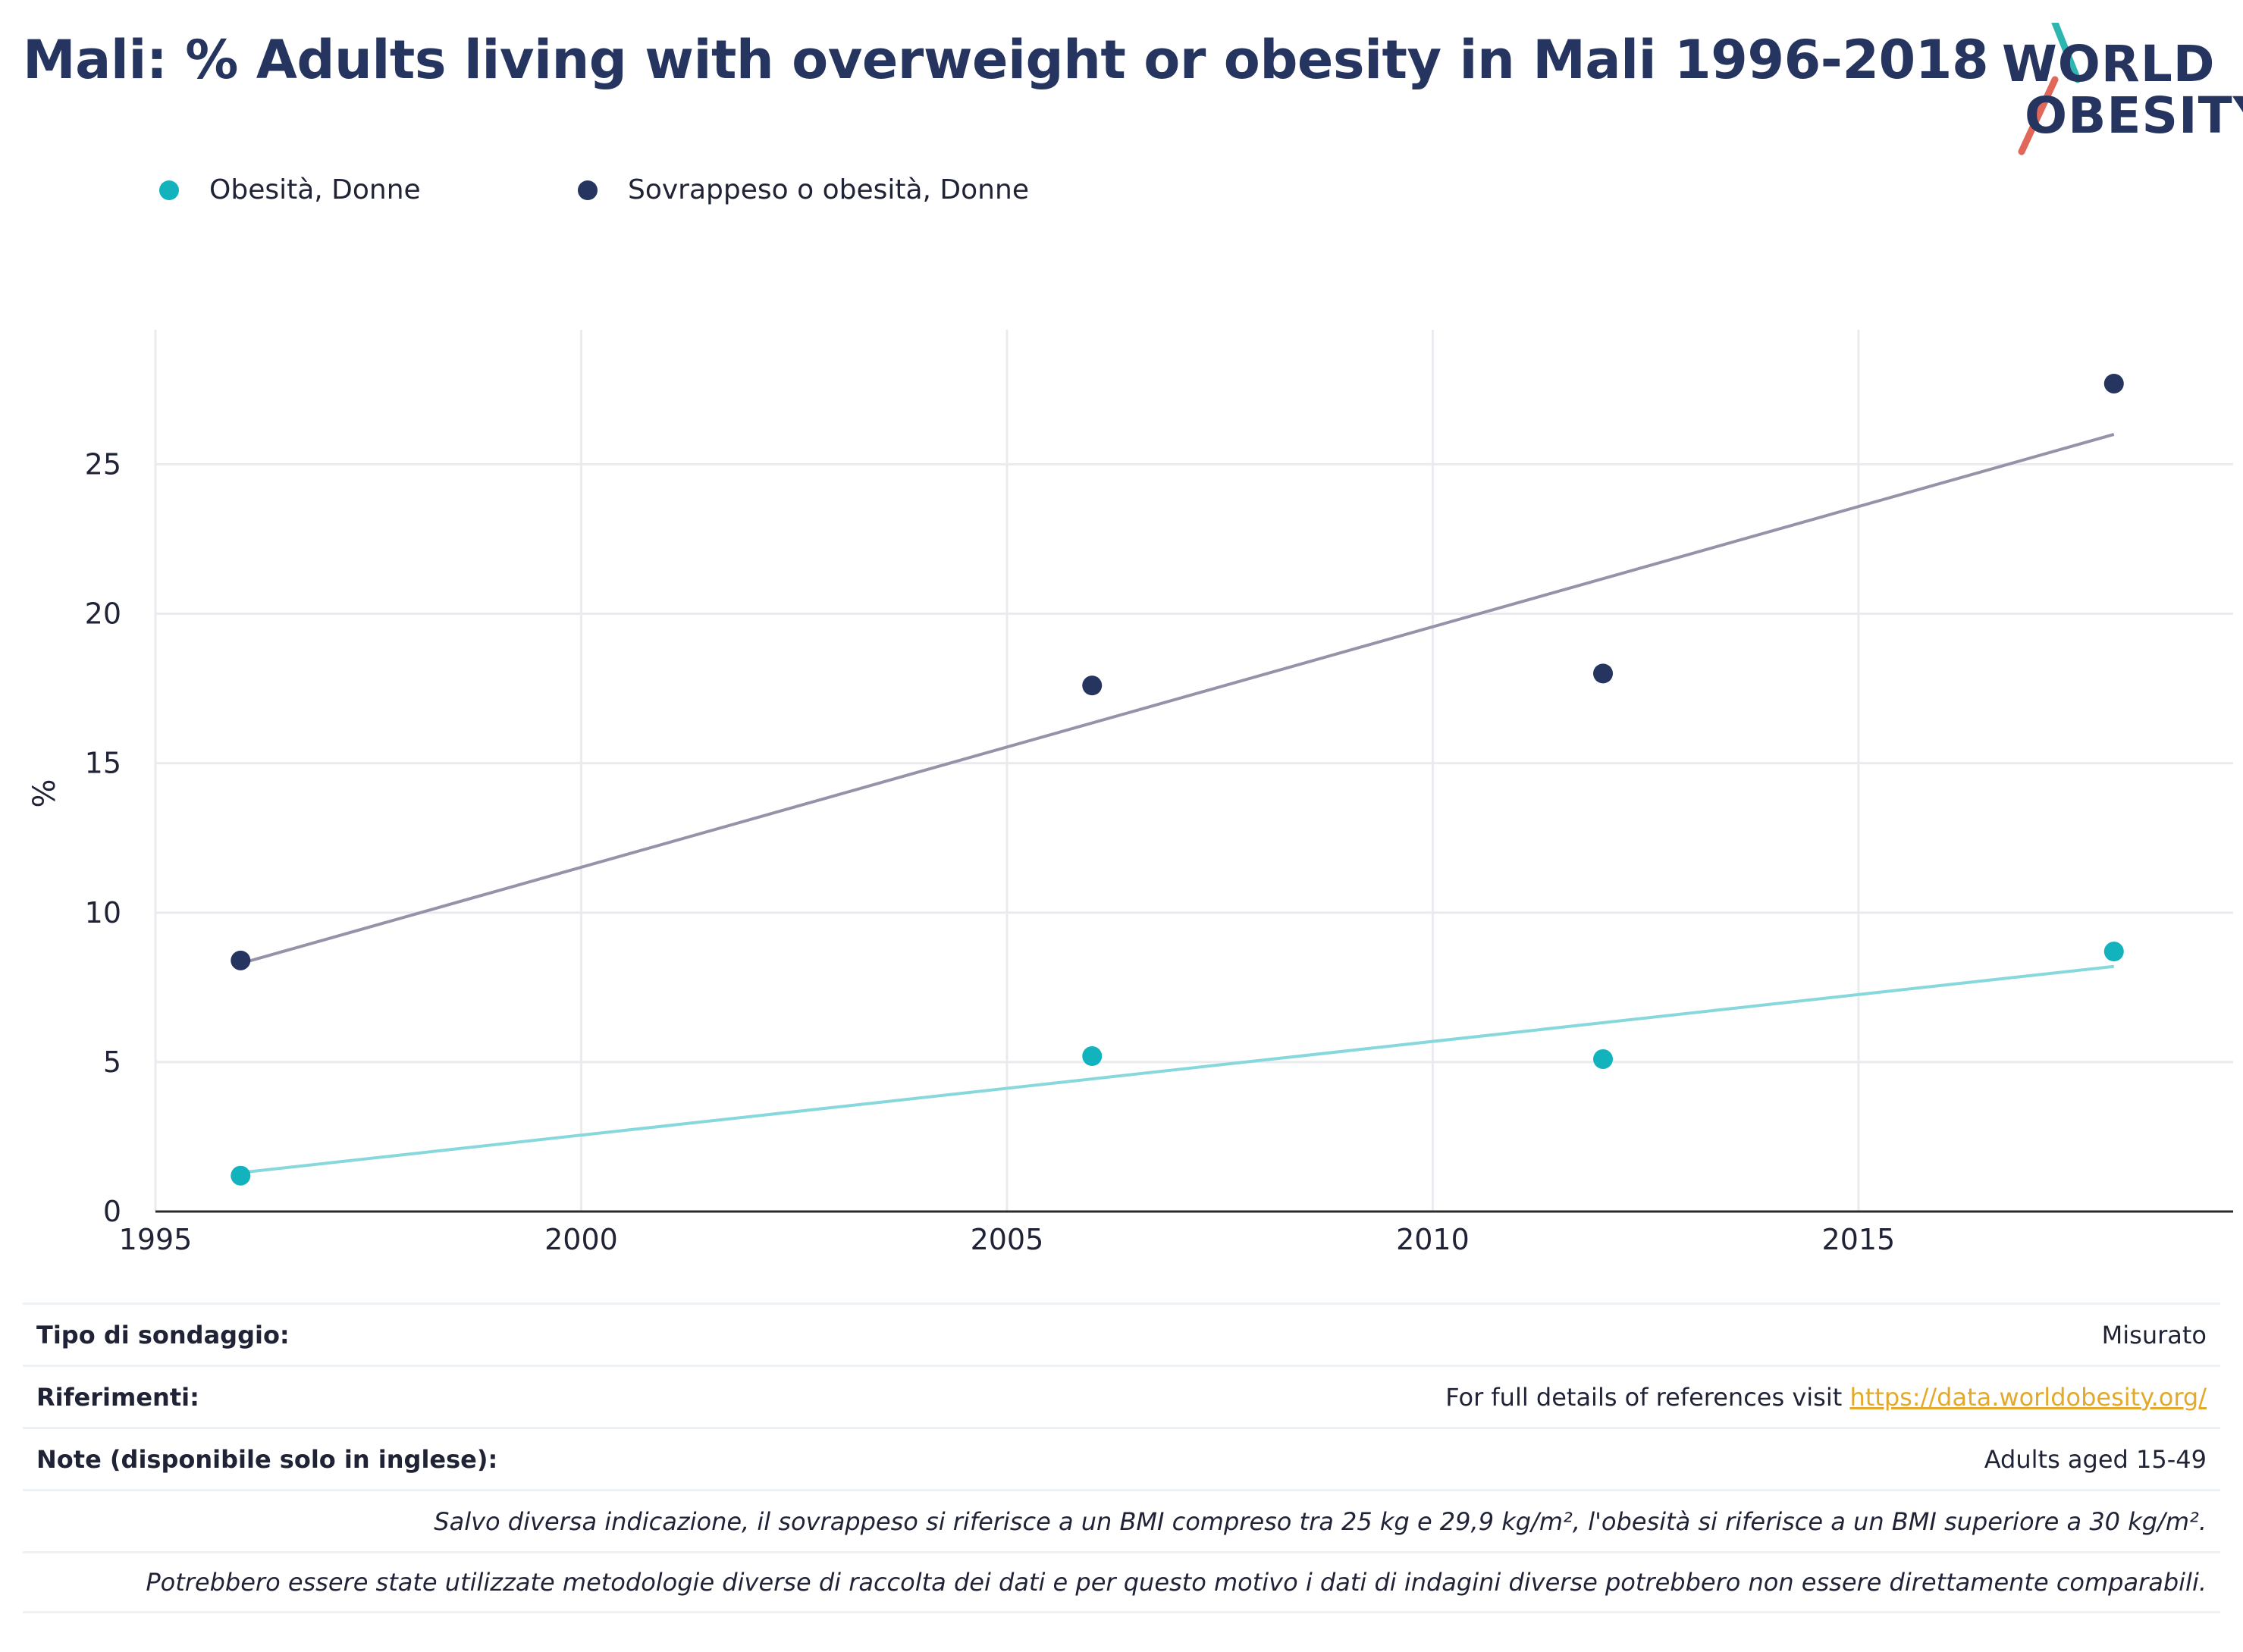 The height and width of the screenshot is (1652, 2243). I want to click on notes-label: Note (disponibile solo in inglese):, so click(267, 1459).